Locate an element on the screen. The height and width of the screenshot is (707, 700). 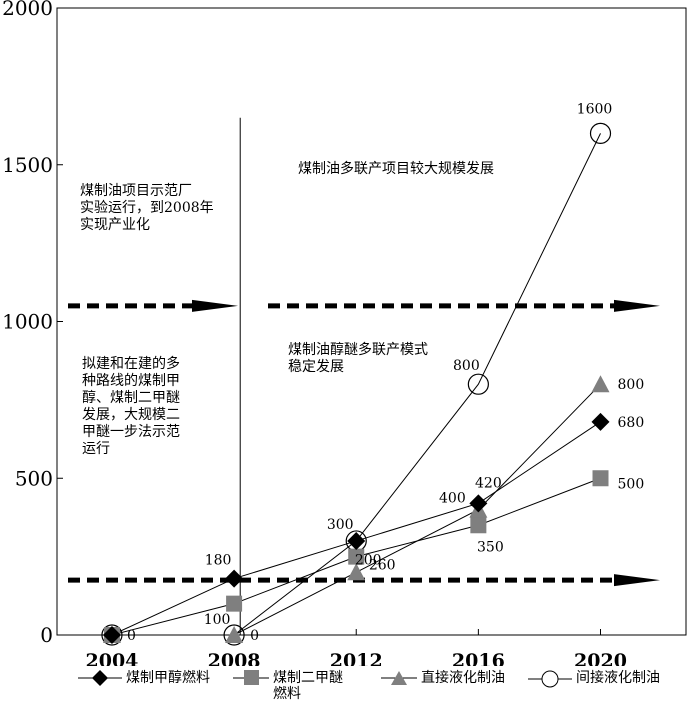
legend-square-icon is located at coordinates (251, 677).